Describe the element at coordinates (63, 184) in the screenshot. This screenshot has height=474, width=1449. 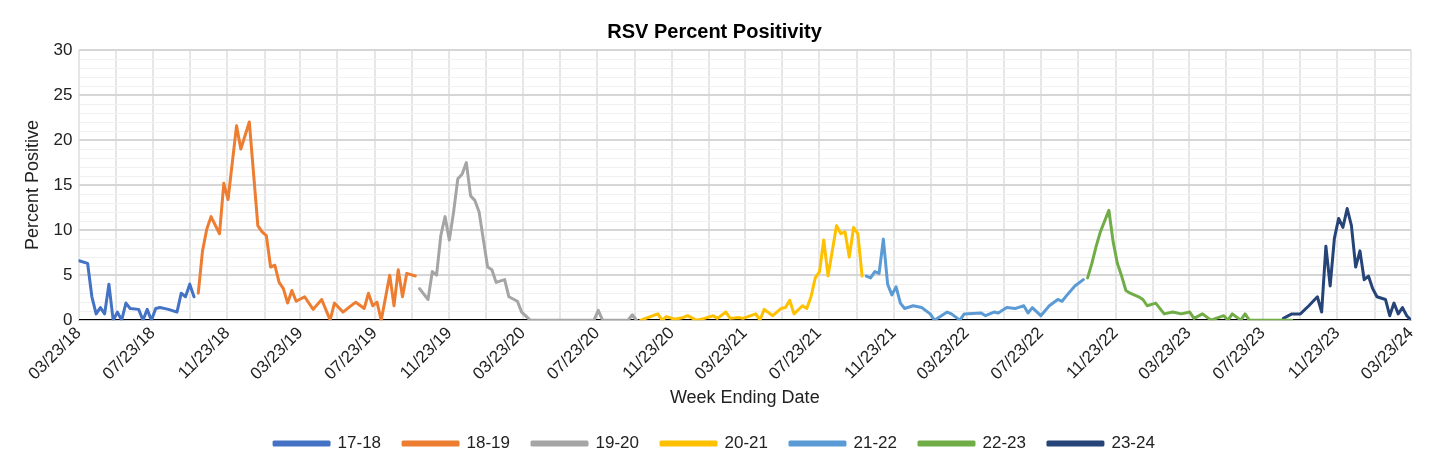
I see `y-tick-label: 15` at that location.